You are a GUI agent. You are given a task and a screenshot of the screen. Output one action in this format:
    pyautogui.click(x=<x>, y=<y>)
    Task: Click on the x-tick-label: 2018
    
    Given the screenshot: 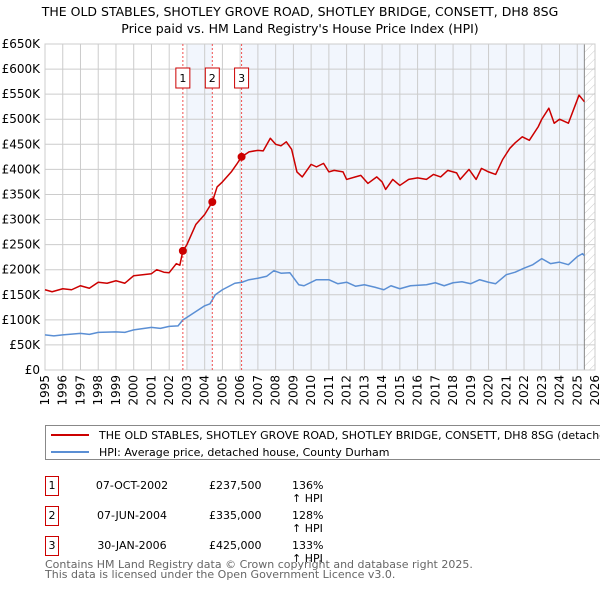 What is the action you would take?
    pyautogui.click(x=453, y=390)
    